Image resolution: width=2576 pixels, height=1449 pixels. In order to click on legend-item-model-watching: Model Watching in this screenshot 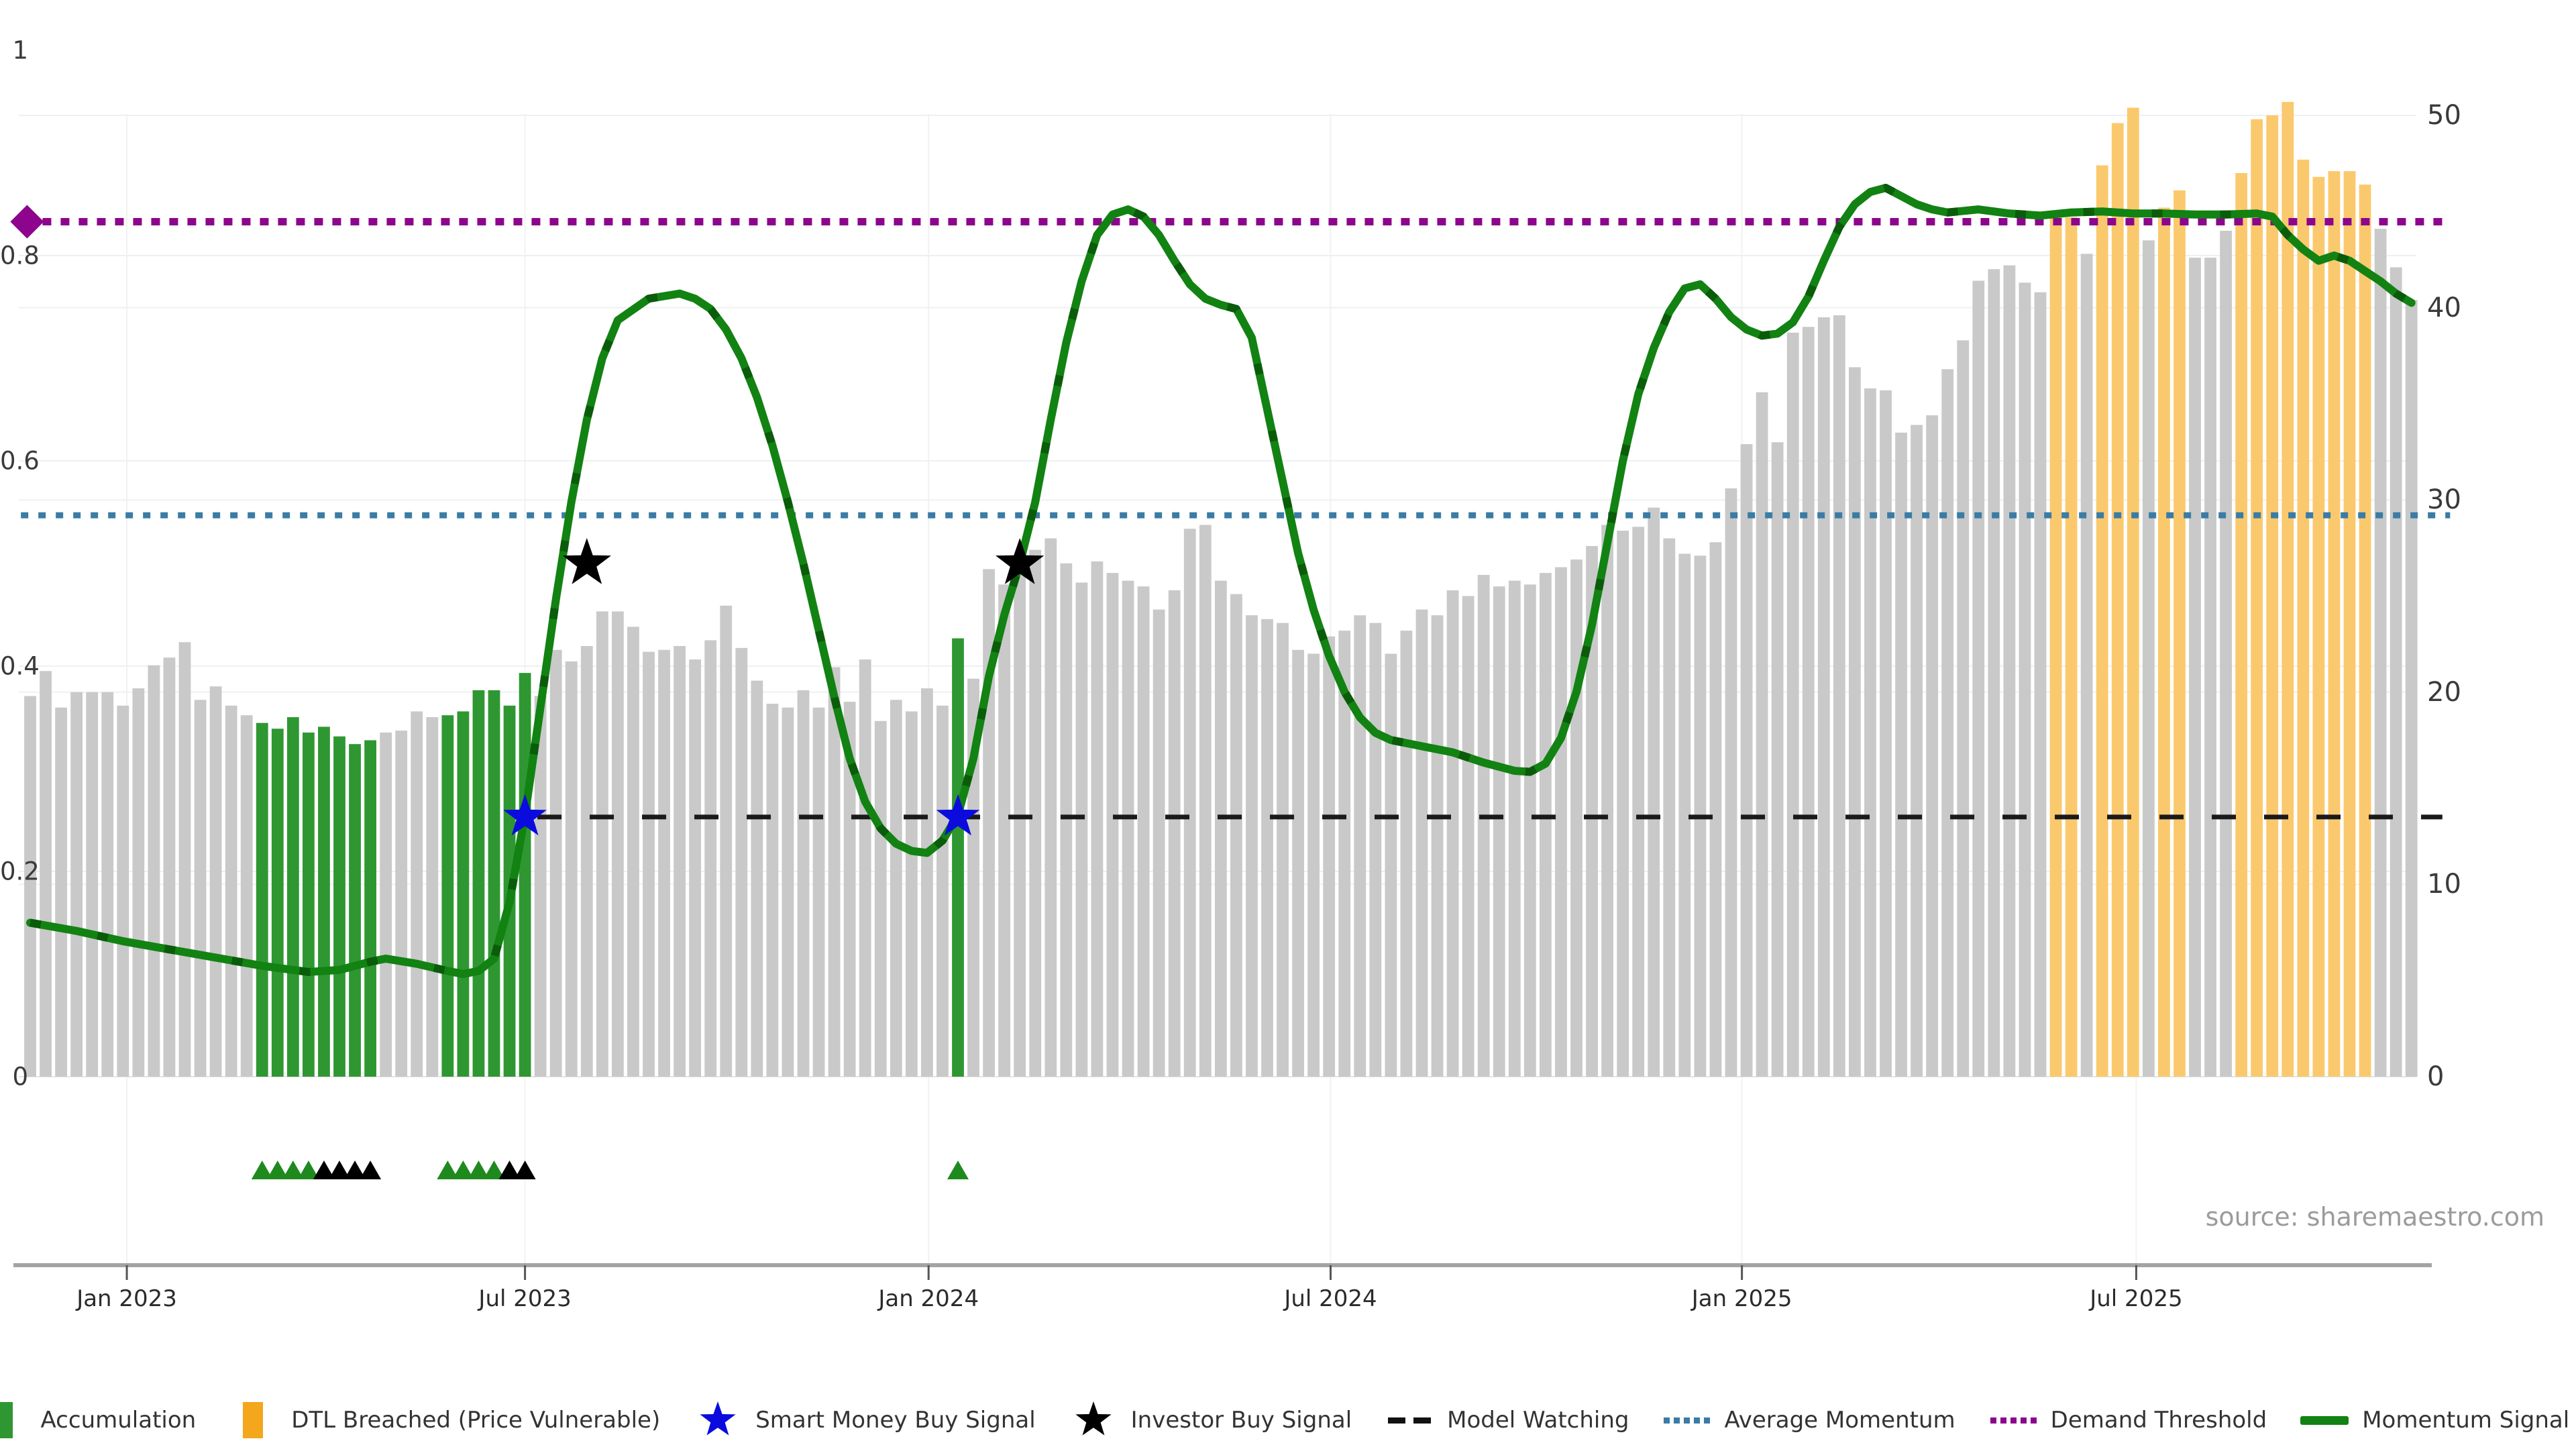, I will do `click(1506, 1420)`.